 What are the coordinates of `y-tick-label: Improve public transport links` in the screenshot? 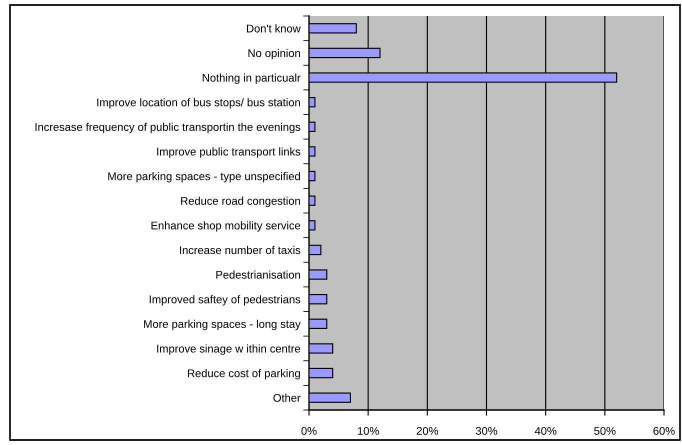 It's located at (228, 152).